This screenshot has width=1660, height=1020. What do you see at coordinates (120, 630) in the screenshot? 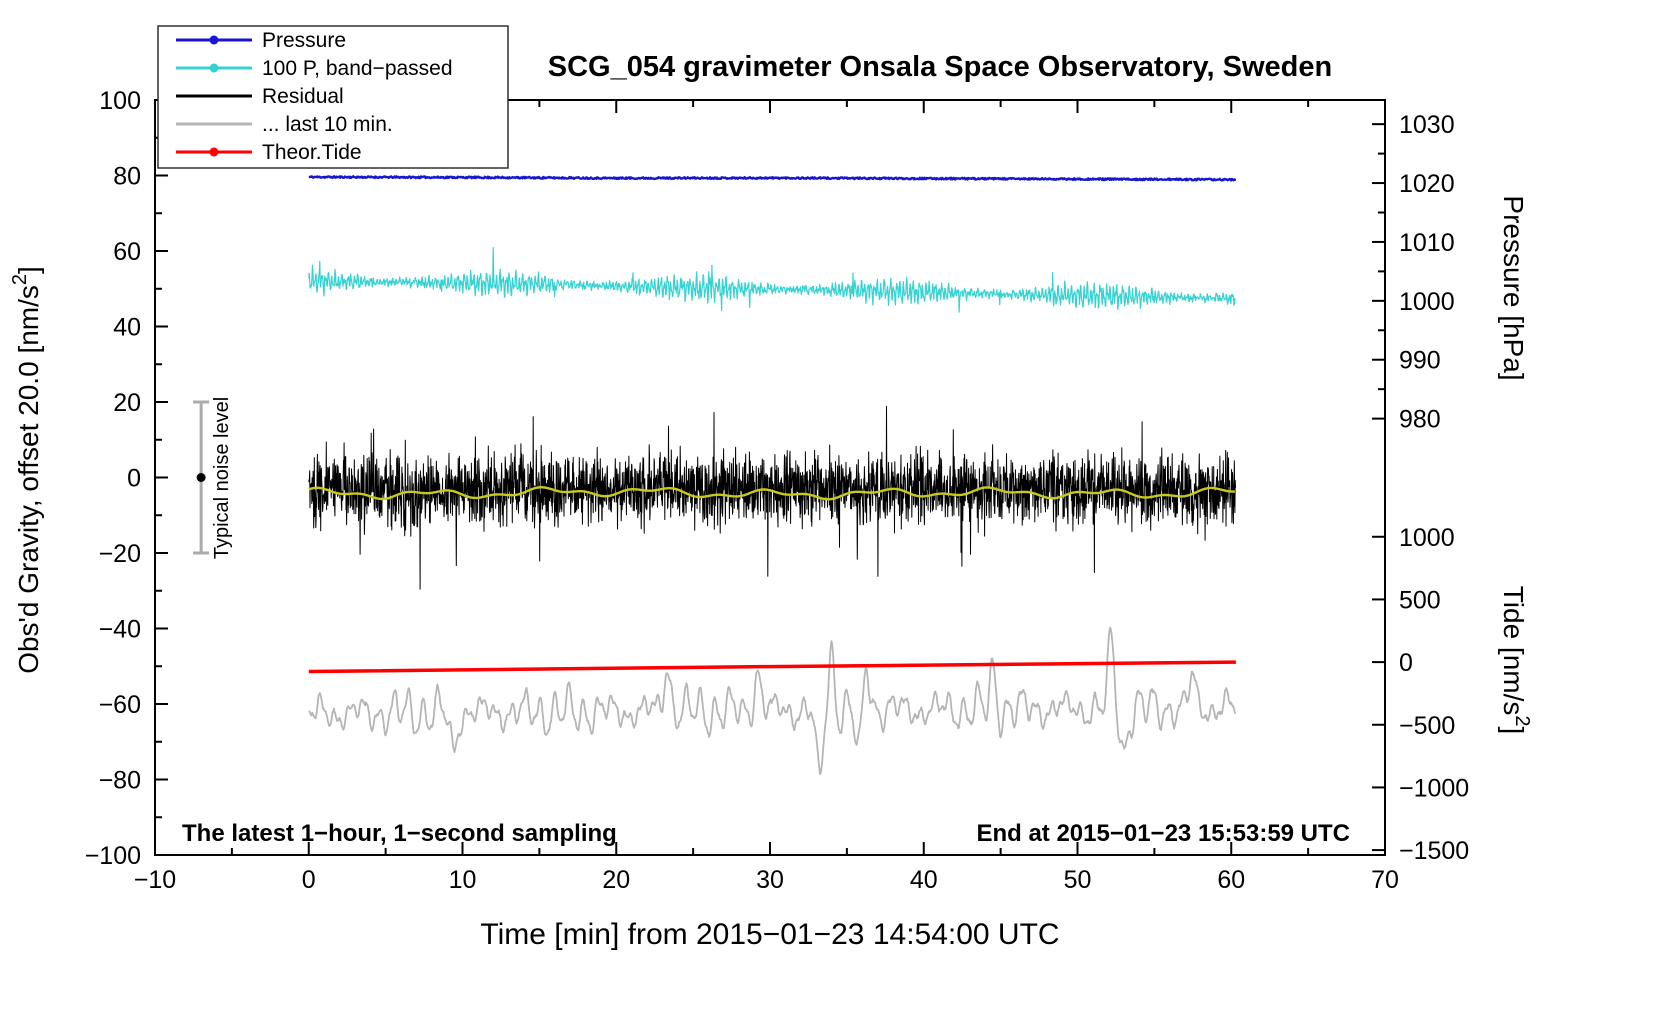
I see `y-left-tick-label: −40` at bounding box center [120, 630].